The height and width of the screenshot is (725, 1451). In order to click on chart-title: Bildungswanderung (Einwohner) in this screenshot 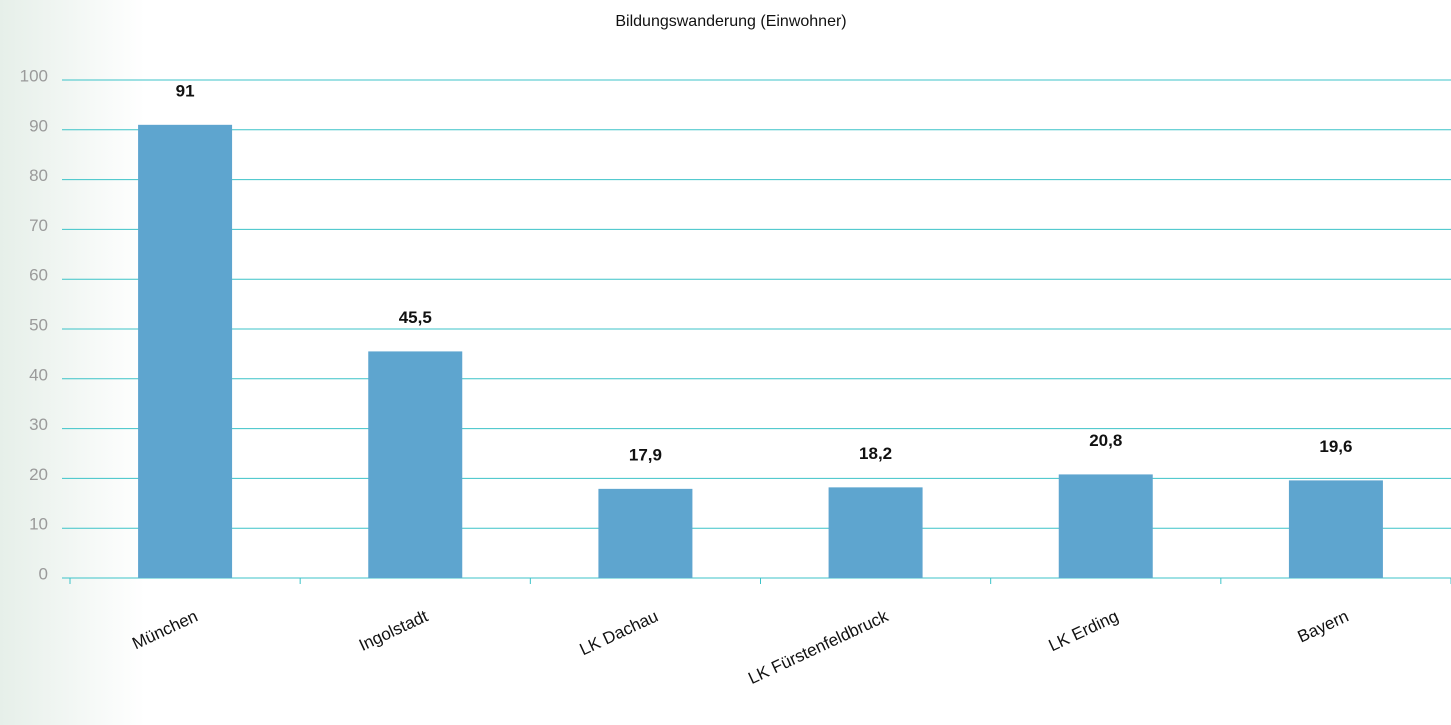, I will do `click(730, 21)`.